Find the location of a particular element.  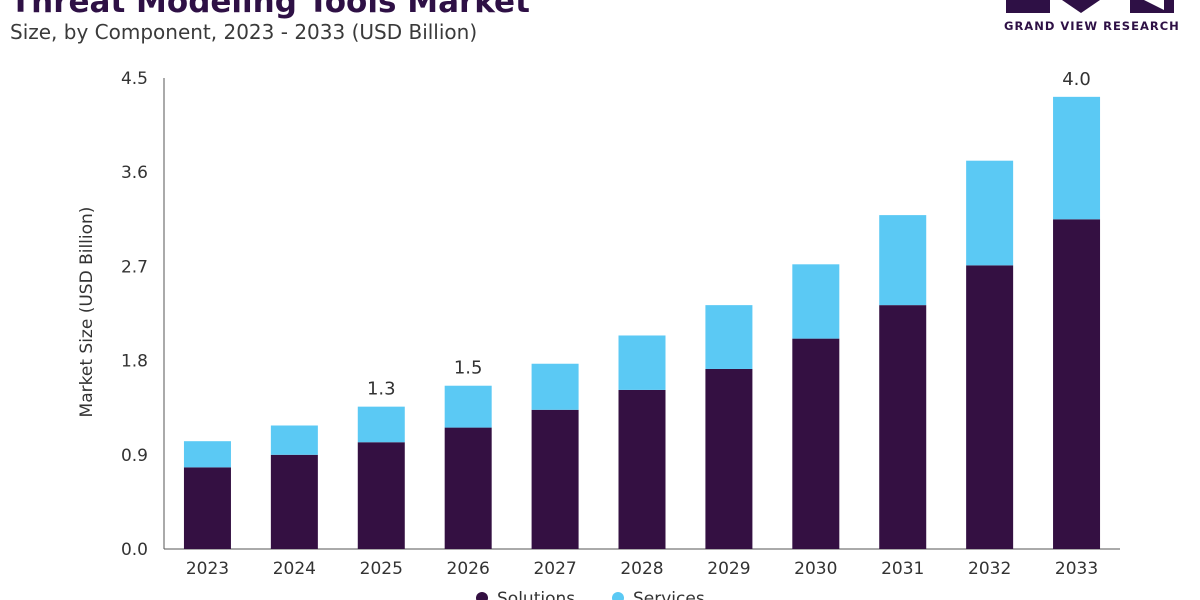

bar-solutions-2030 is located at coordinates (816, 443).